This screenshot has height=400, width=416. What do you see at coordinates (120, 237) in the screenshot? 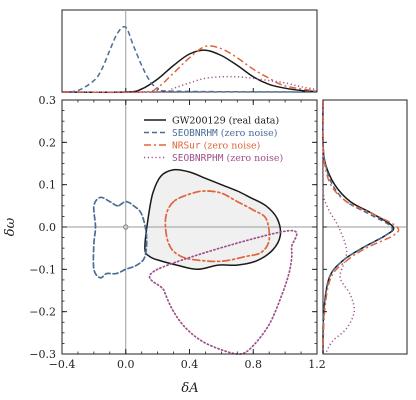
I see `contour-seobnrhm` at bounding box center [120, 237].